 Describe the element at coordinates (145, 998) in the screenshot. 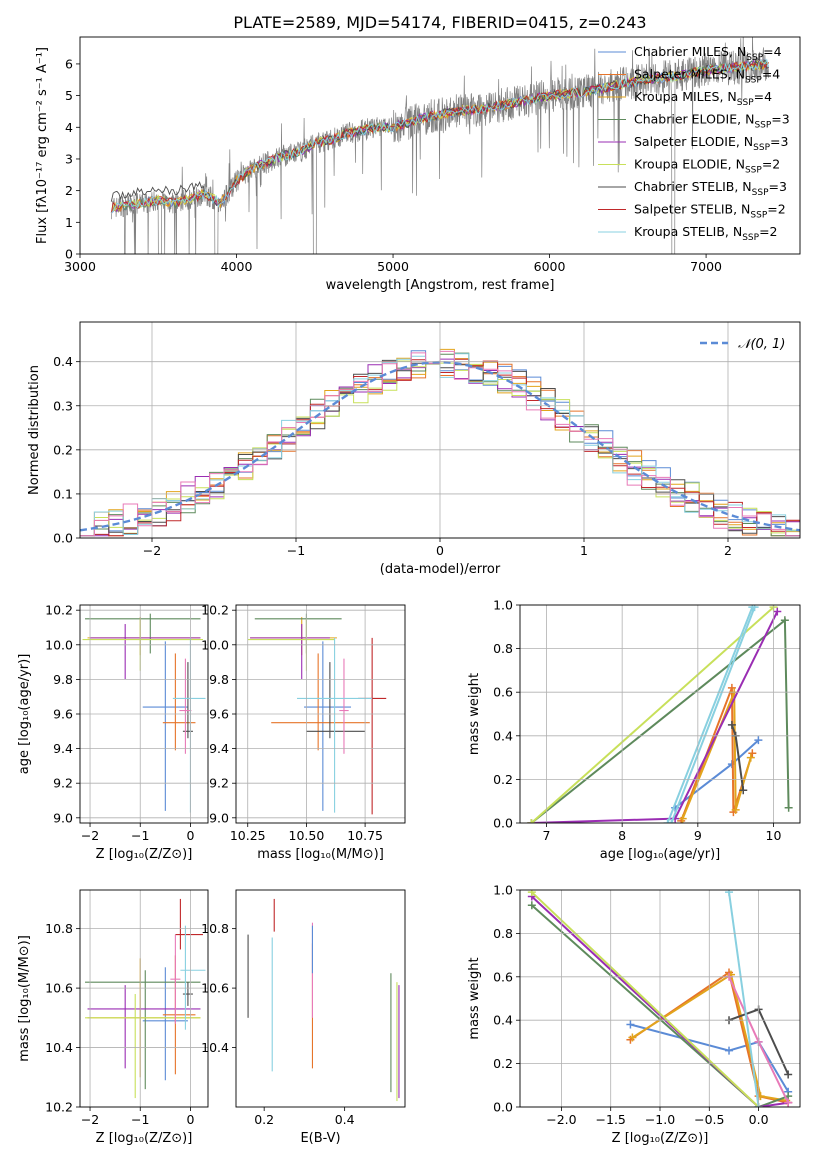

I see `mass-vs-Z-plot-area` at that location.